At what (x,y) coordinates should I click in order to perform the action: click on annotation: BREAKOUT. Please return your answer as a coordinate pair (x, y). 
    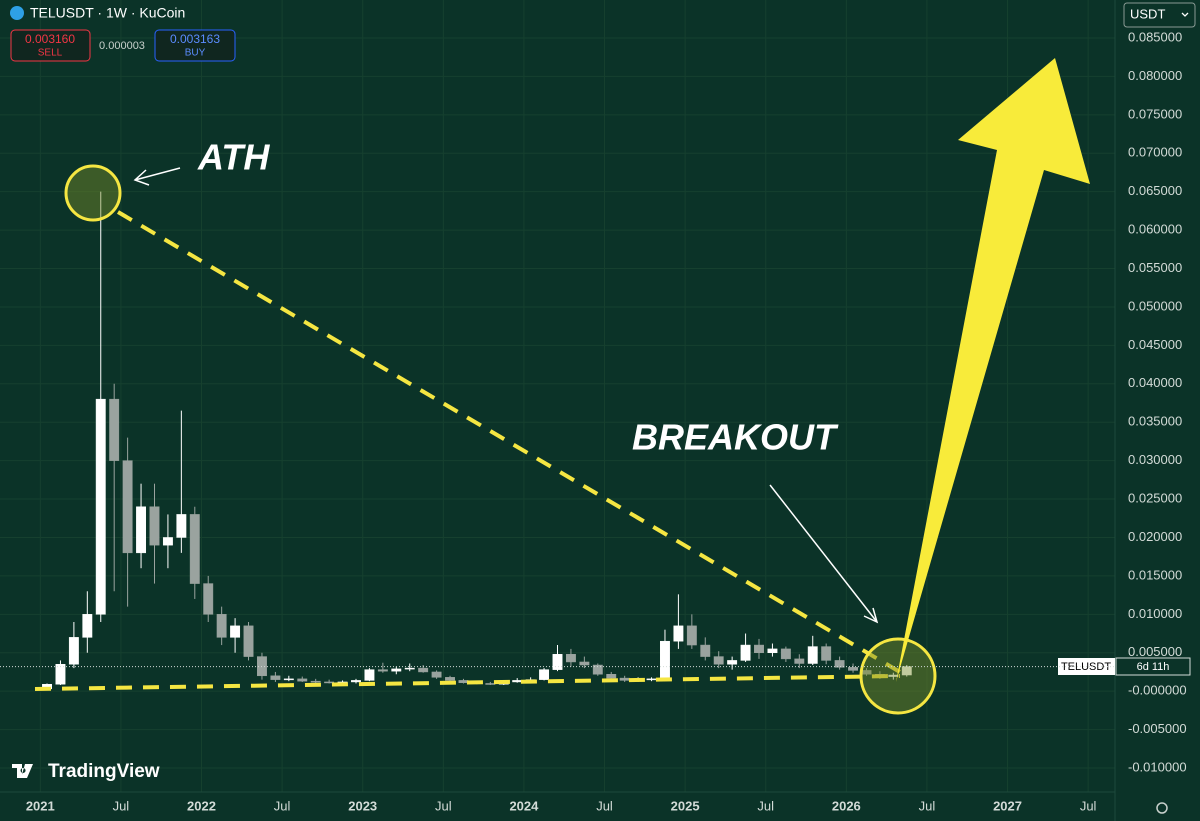
    Looking at the image, I should click on (735, 437).